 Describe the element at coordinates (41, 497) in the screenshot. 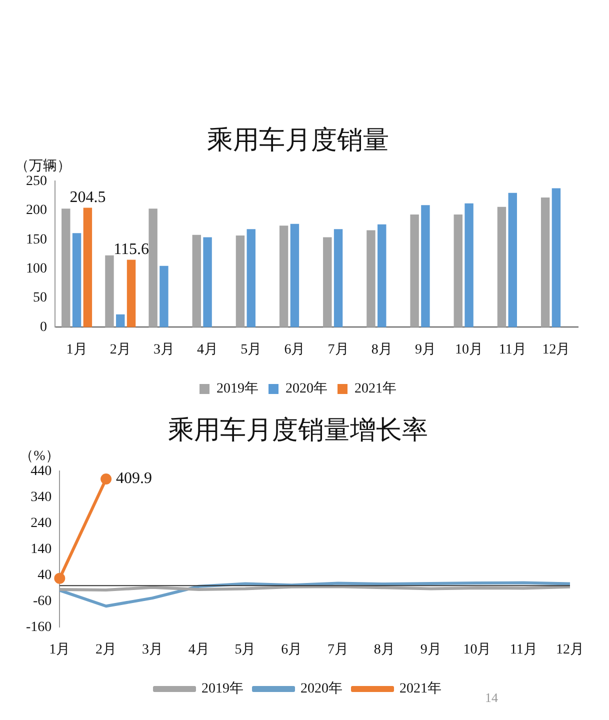

I see `y-tick-label: 340` at that location.